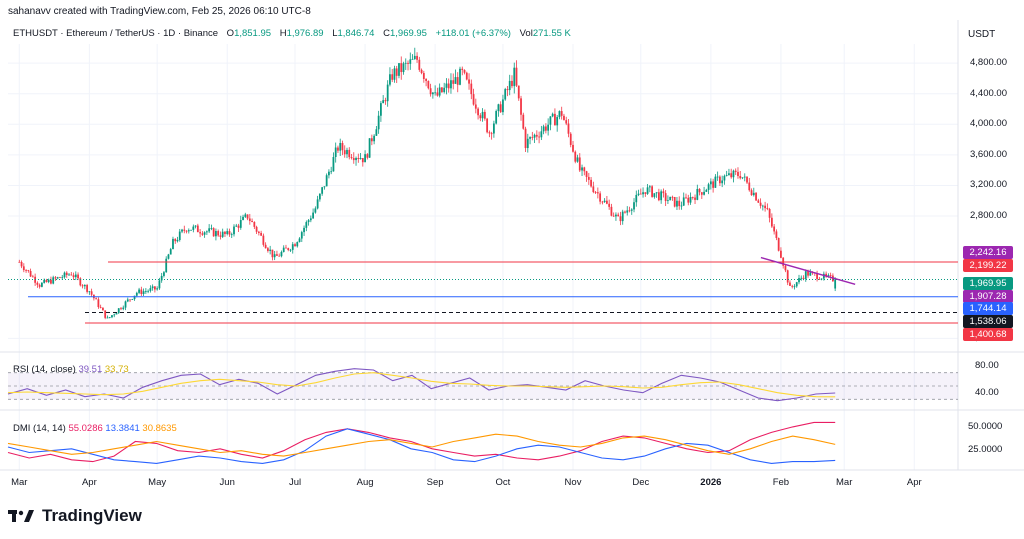 The width and height of the screenshot is (1024, 539). I want to click on price-tag: 1,538.06, so click(988, 321).